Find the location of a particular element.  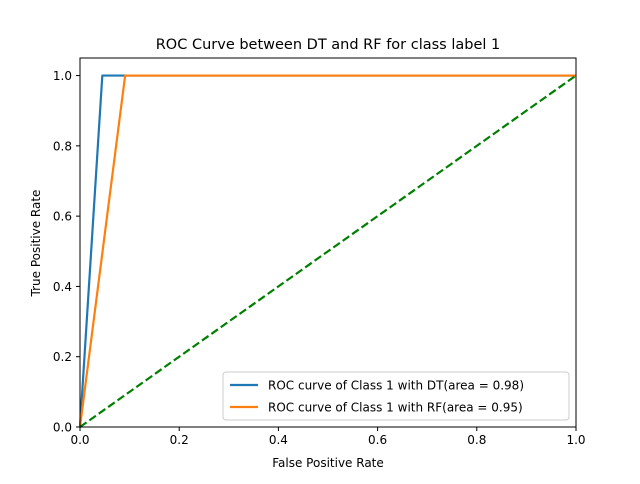

y-tick-label: 0.2 is located at coordinates (62, 357).